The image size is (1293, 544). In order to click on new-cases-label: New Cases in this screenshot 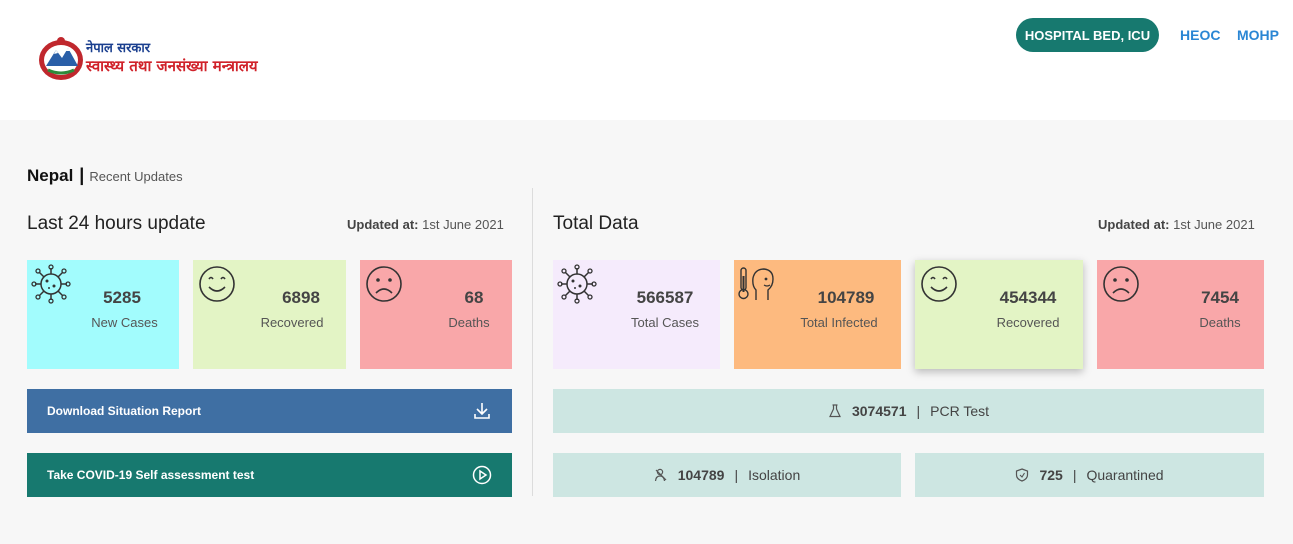, I will do `click(124, 322)`.